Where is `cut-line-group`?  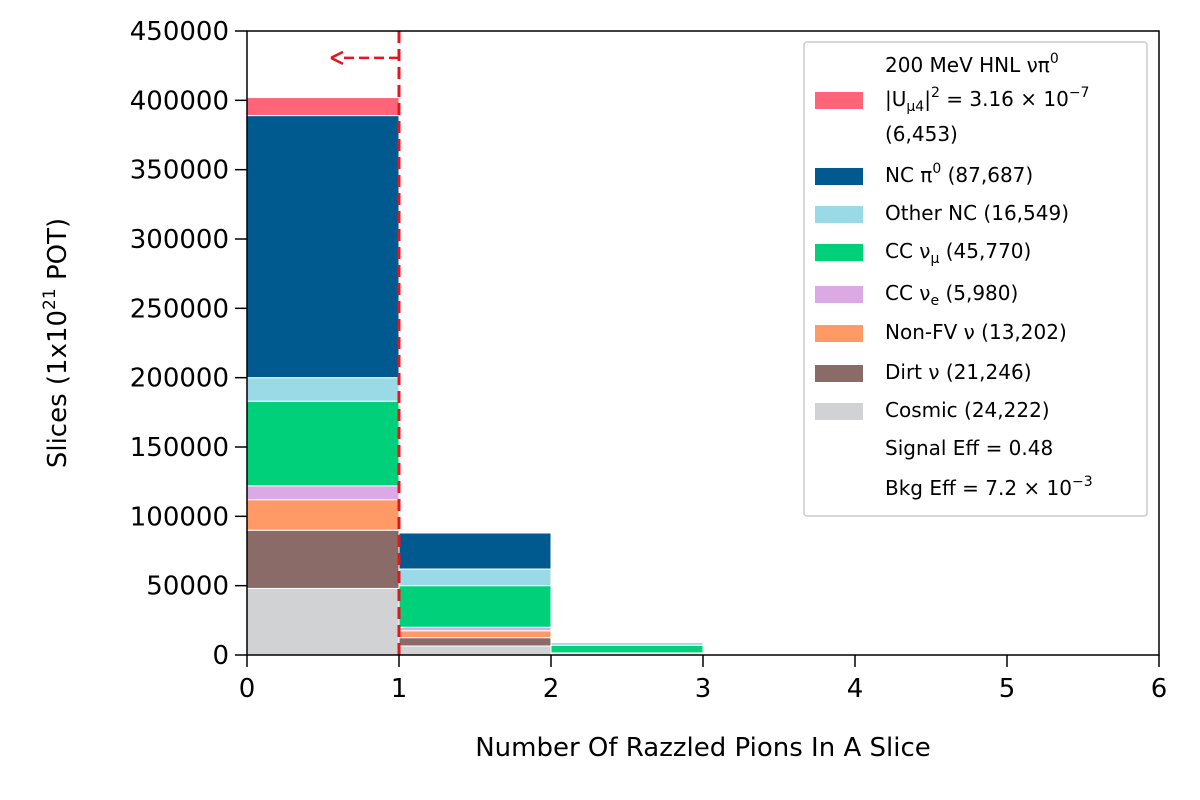
cut-line-group is located at coordinates (365, 343).